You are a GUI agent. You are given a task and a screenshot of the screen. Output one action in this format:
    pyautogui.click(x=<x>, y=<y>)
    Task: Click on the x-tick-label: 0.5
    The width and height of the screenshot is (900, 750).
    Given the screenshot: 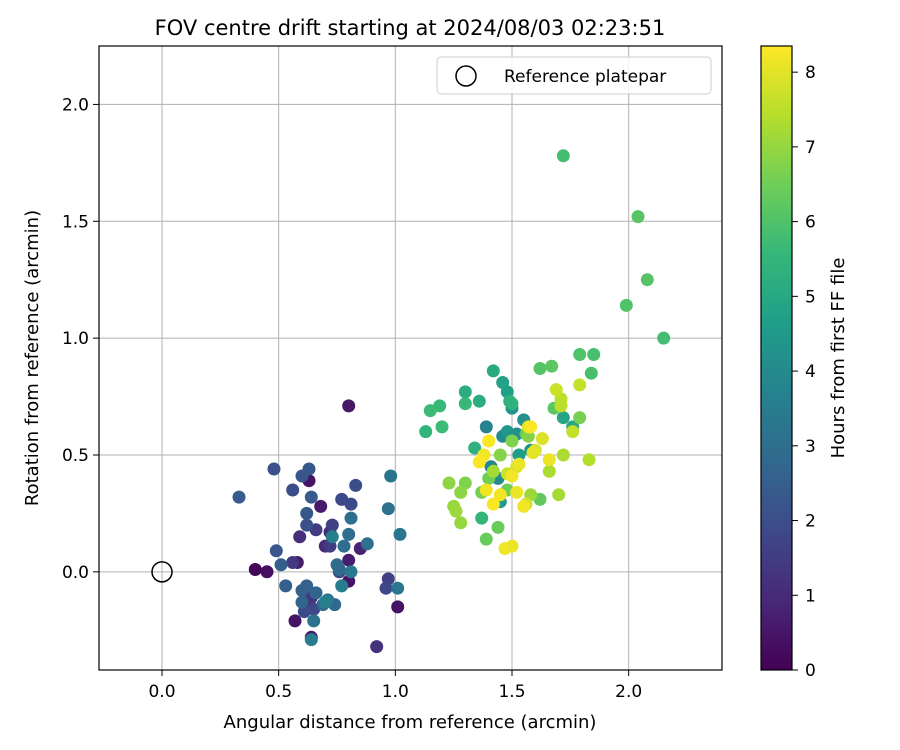 What is the action you would take?
    pyautogui.click(x=278, y=692)
    